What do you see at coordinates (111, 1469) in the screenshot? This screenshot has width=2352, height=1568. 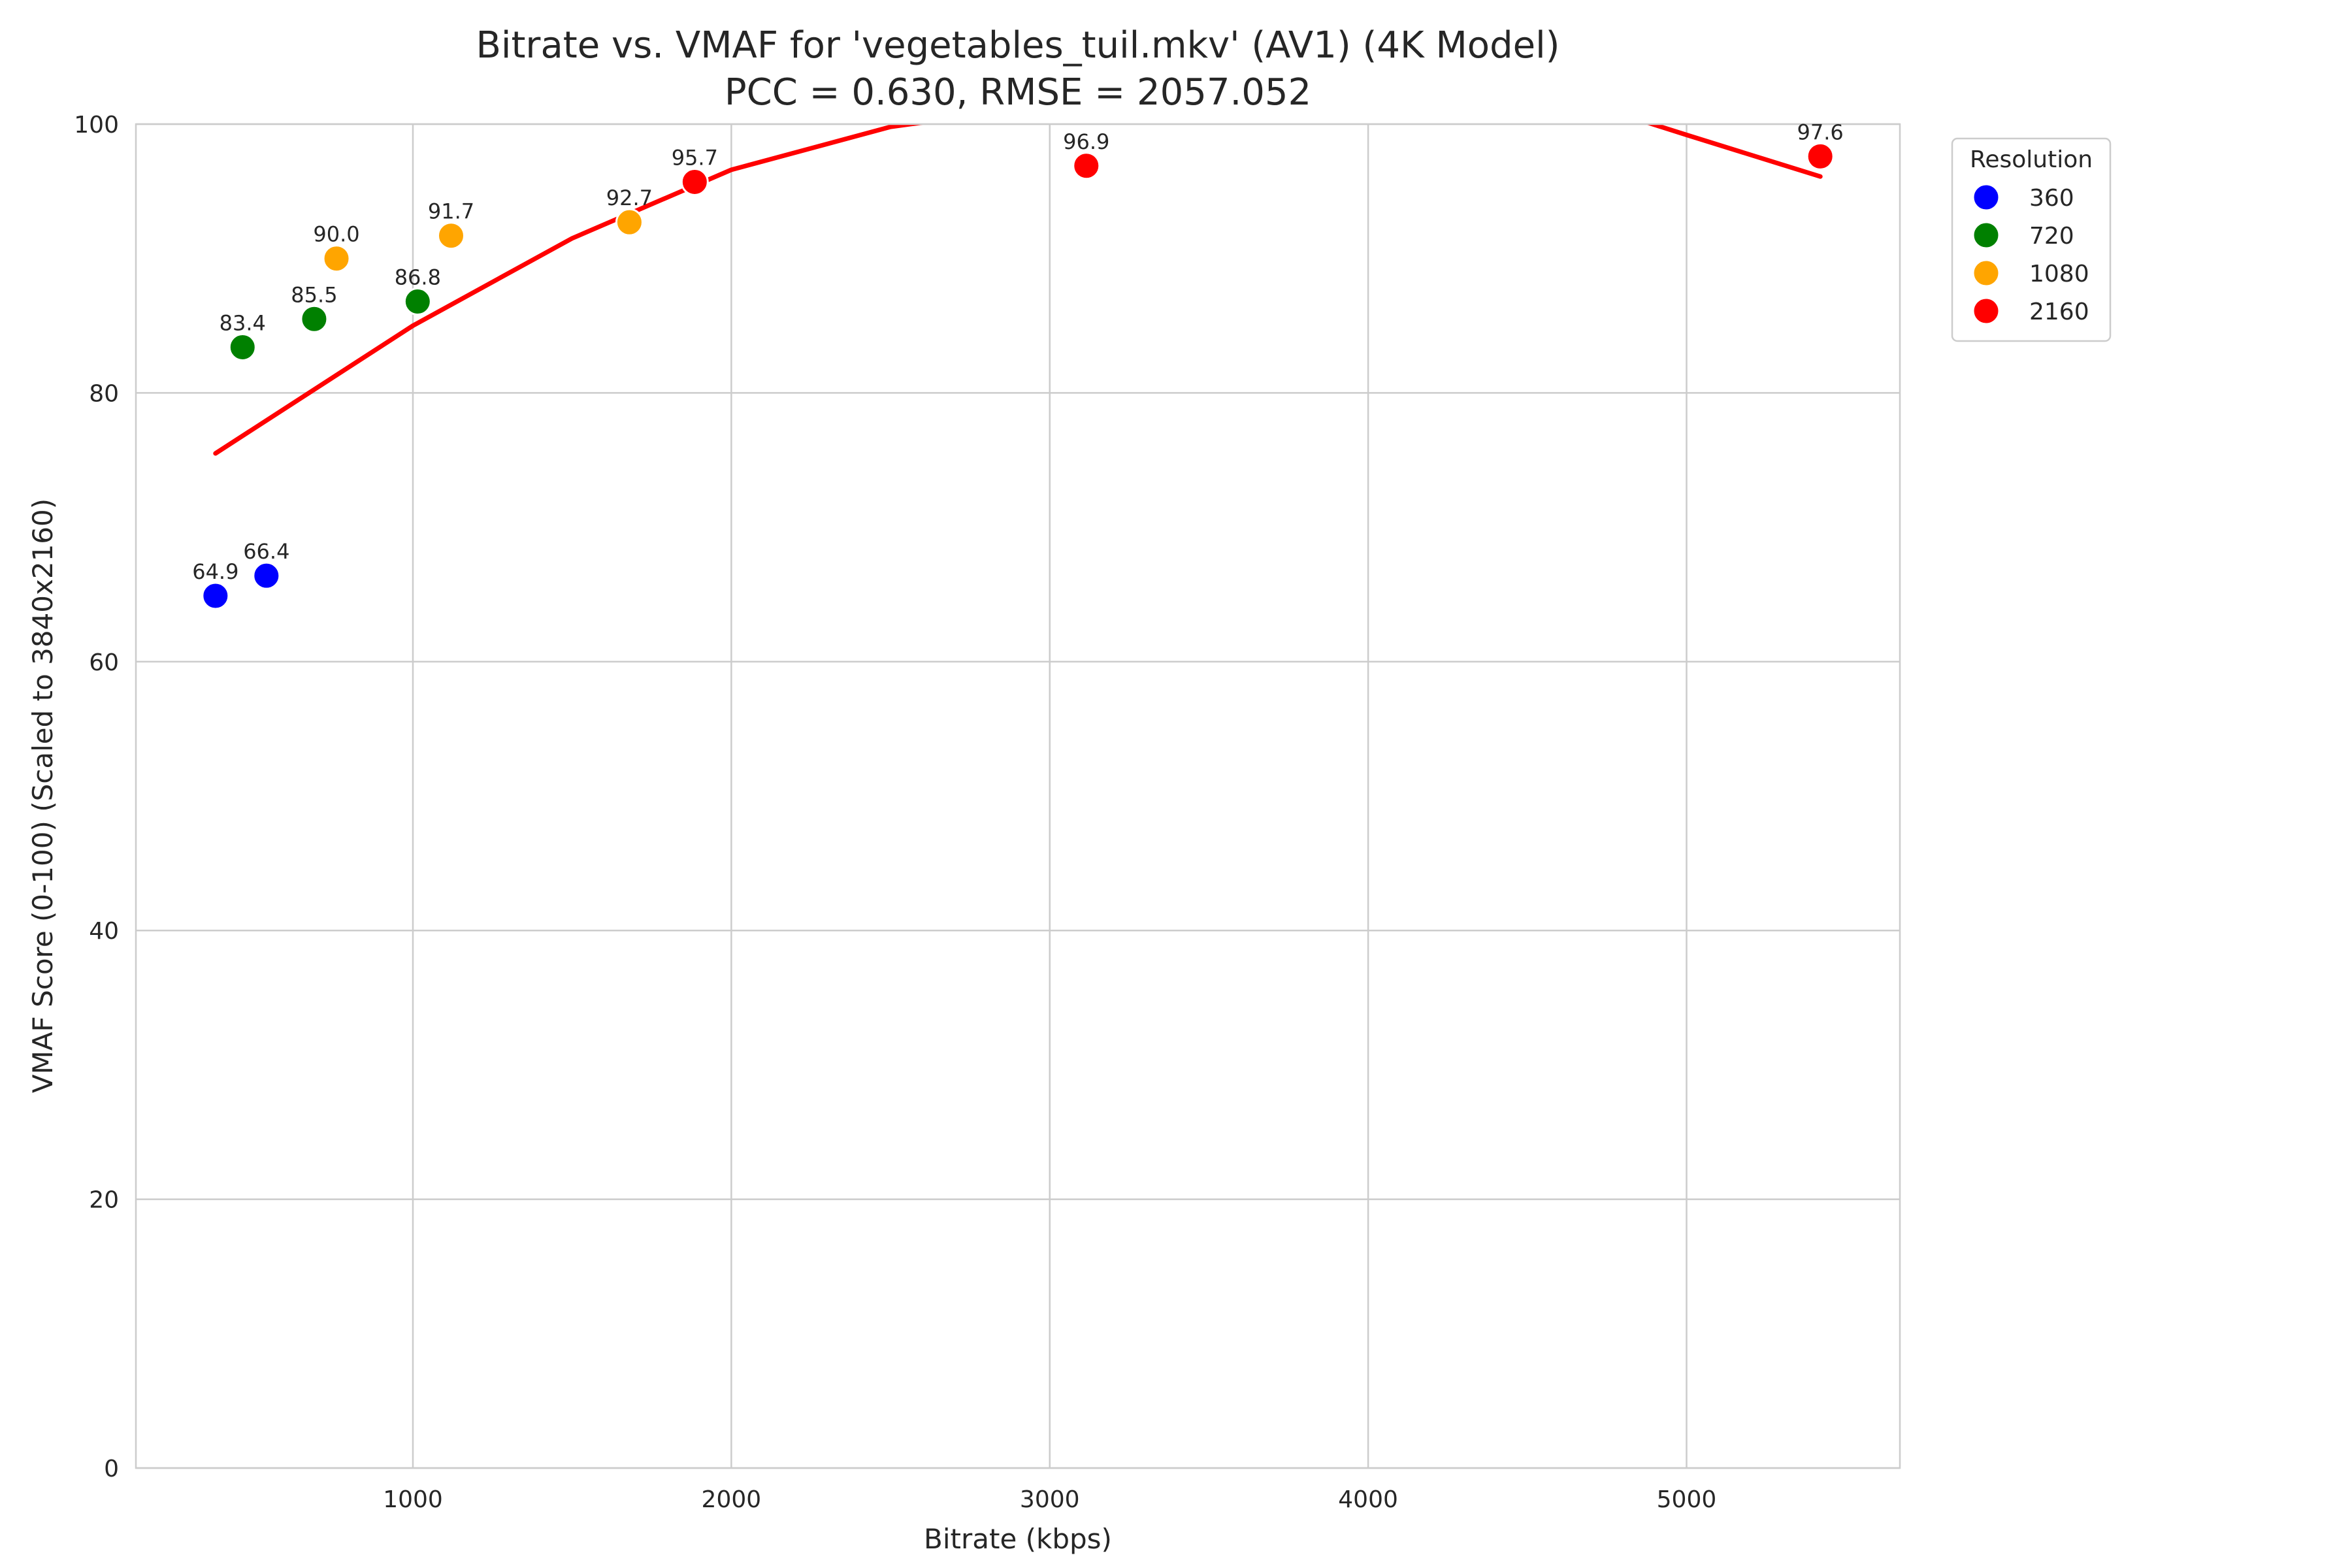 I see `y-tick-label: 0` at bounding box center [111, 1469].